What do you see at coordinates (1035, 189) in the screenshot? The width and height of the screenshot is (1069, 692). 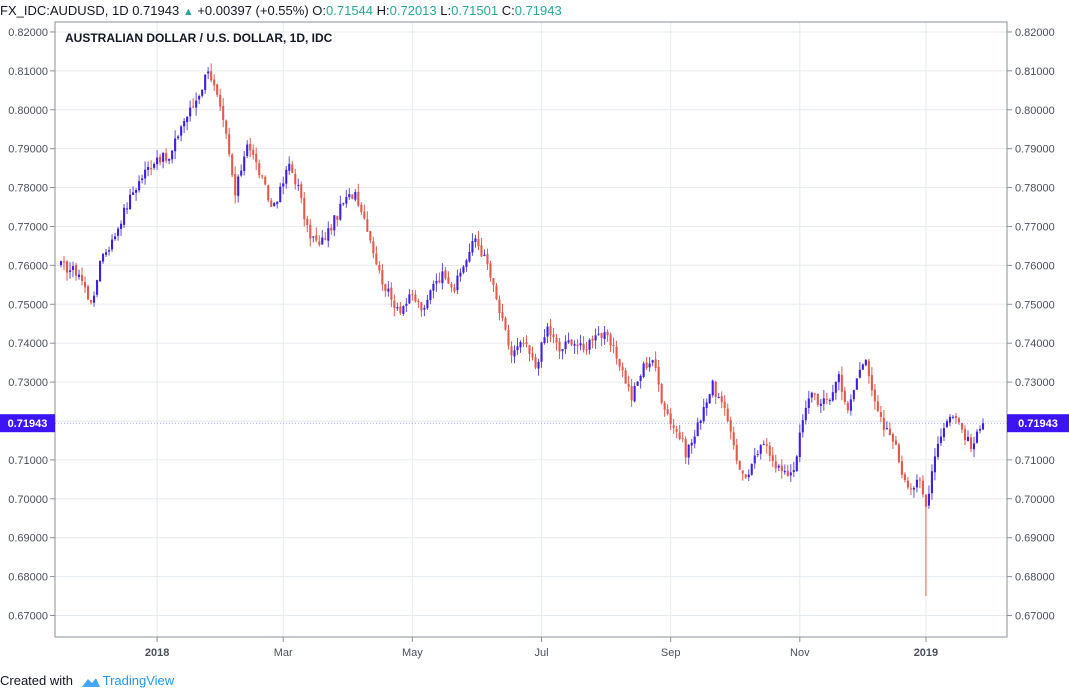 I see `y-tick-label-right: 0.78000` at bounding box center [1035, 189].